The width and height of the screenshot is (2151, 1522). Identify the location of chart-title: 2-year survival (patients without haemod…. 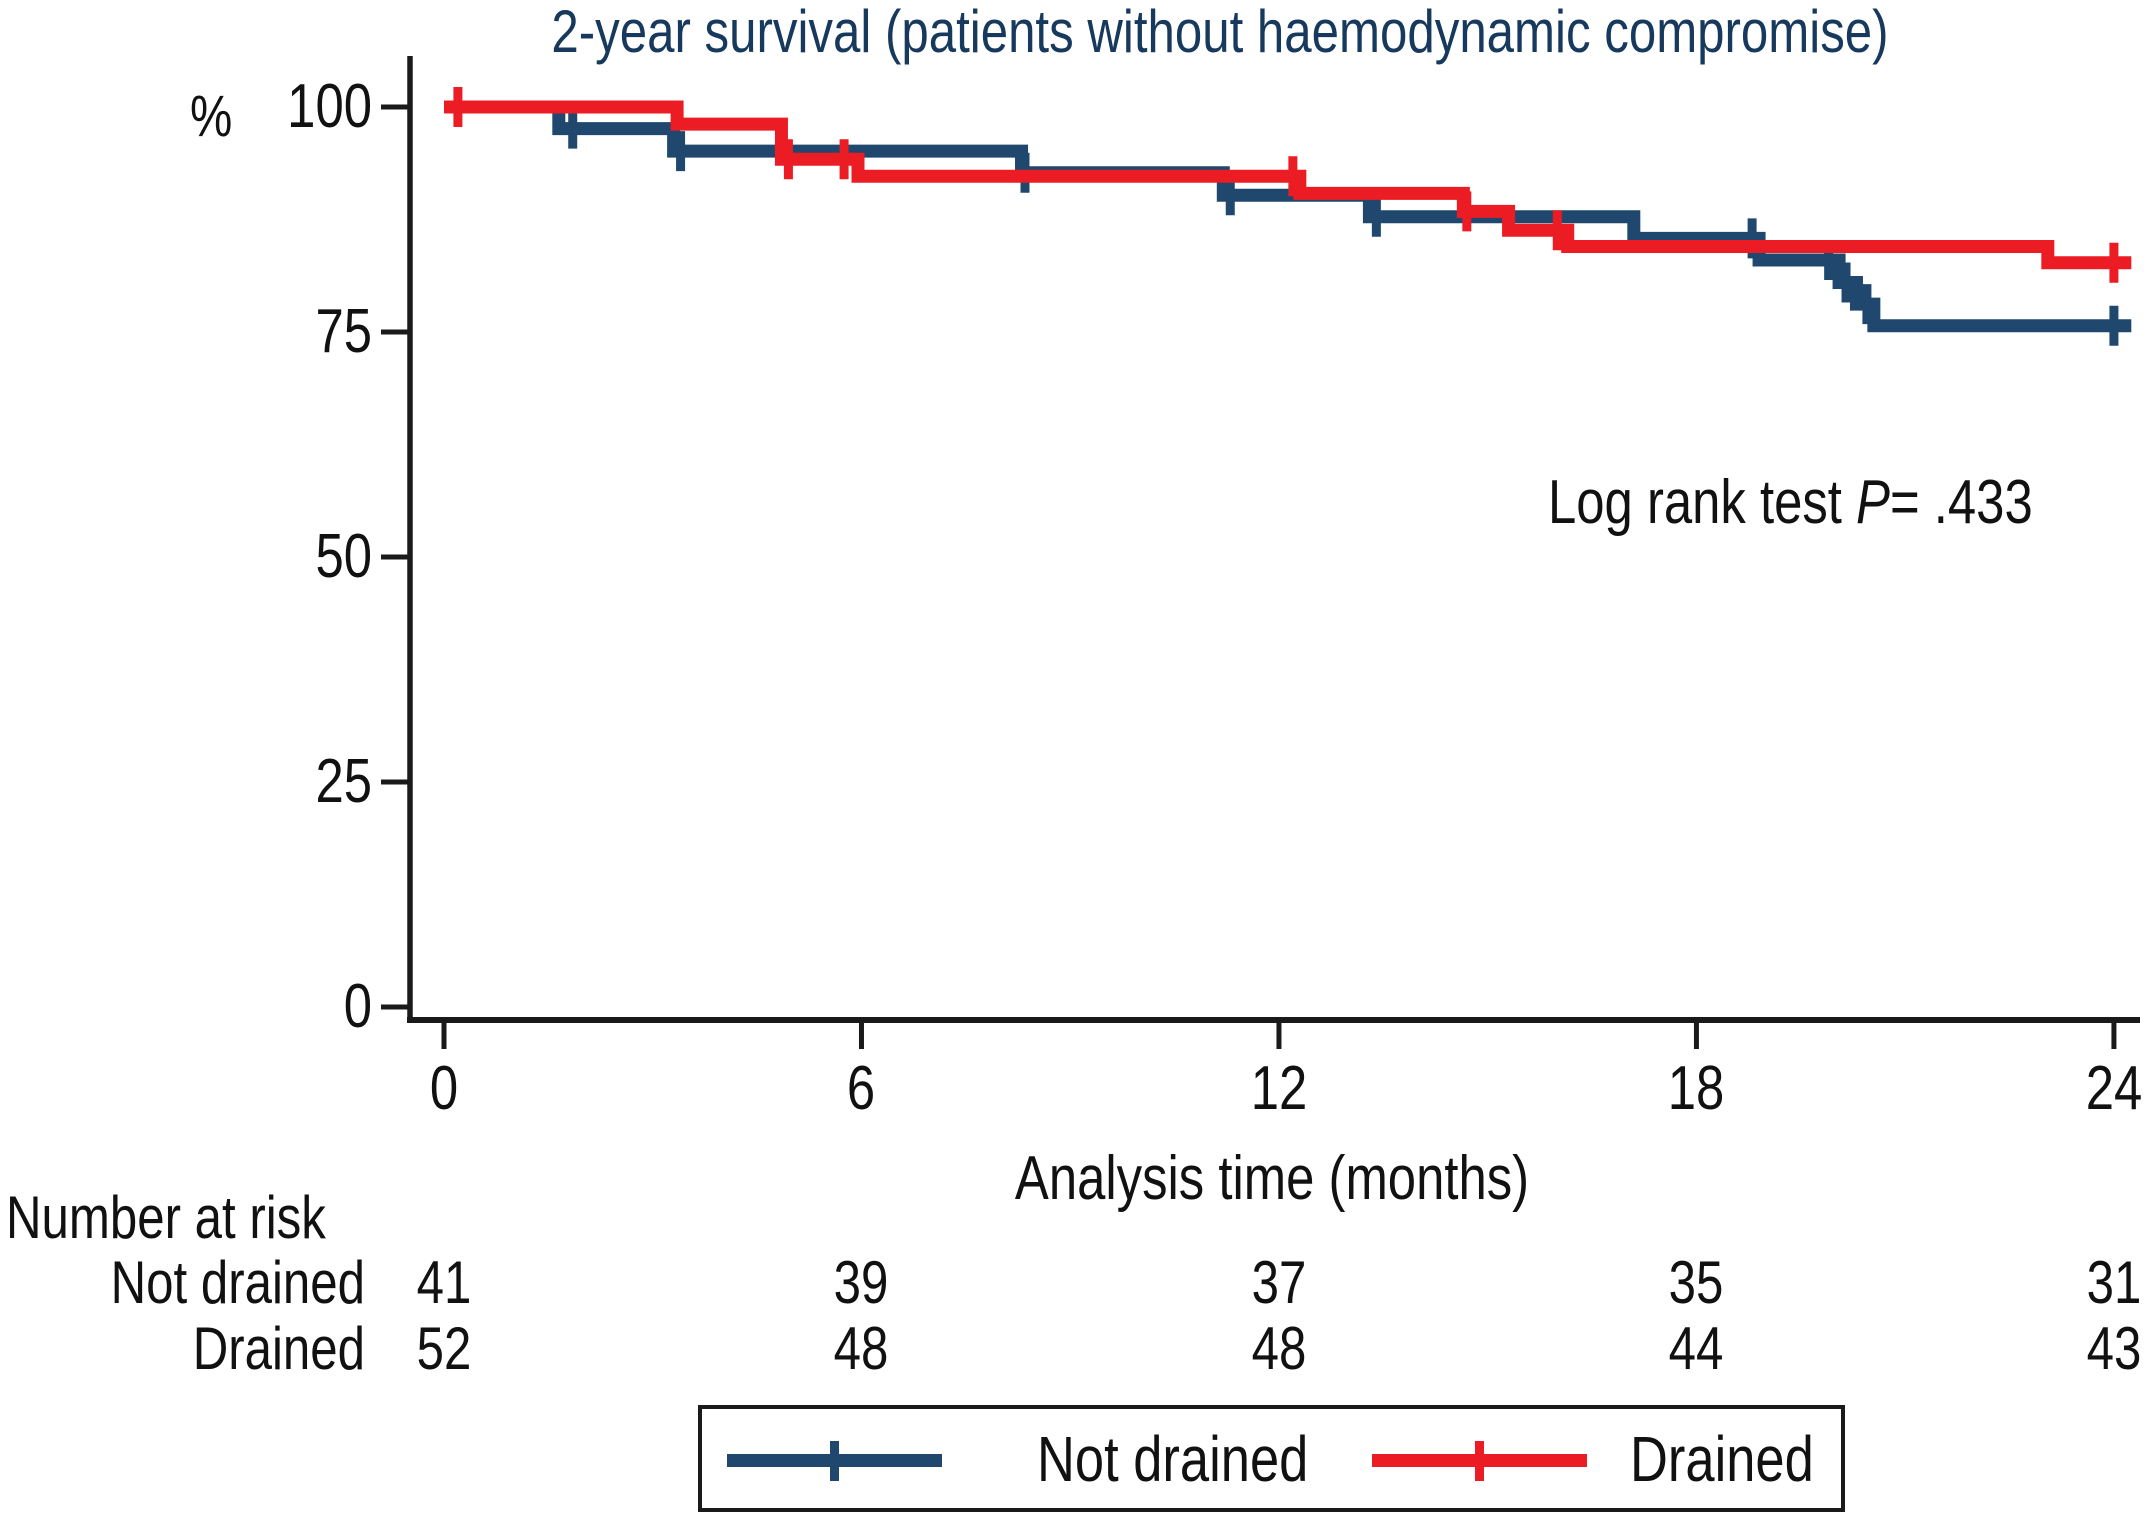
(1220, 32).